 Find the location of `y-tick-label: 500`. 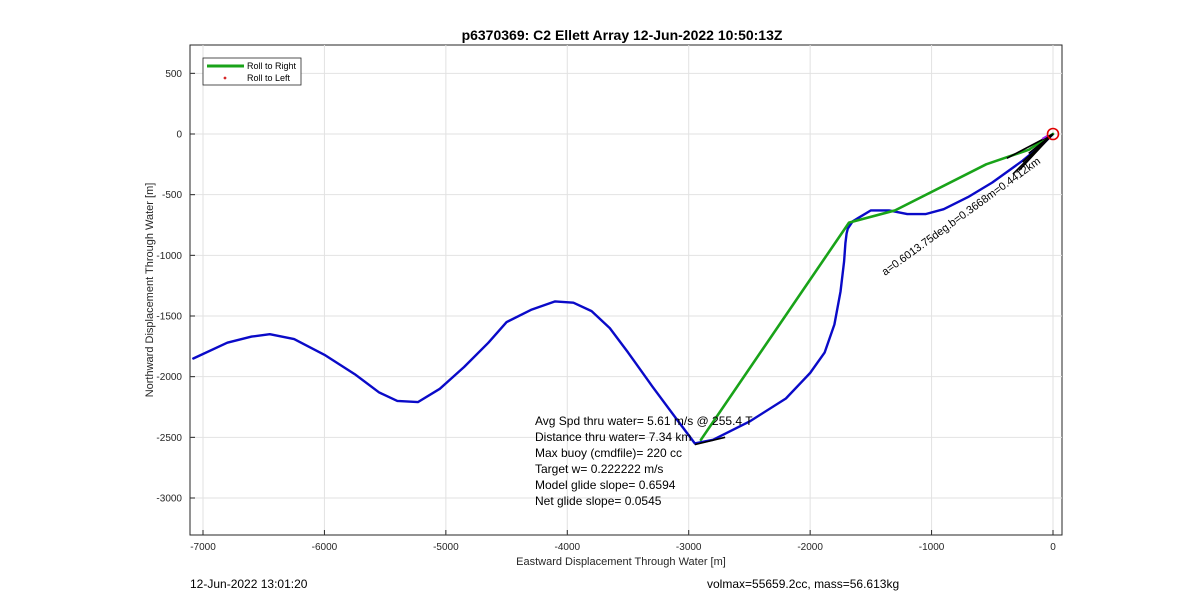

y-tick-label: 500 is located at coordinates (173, 74).